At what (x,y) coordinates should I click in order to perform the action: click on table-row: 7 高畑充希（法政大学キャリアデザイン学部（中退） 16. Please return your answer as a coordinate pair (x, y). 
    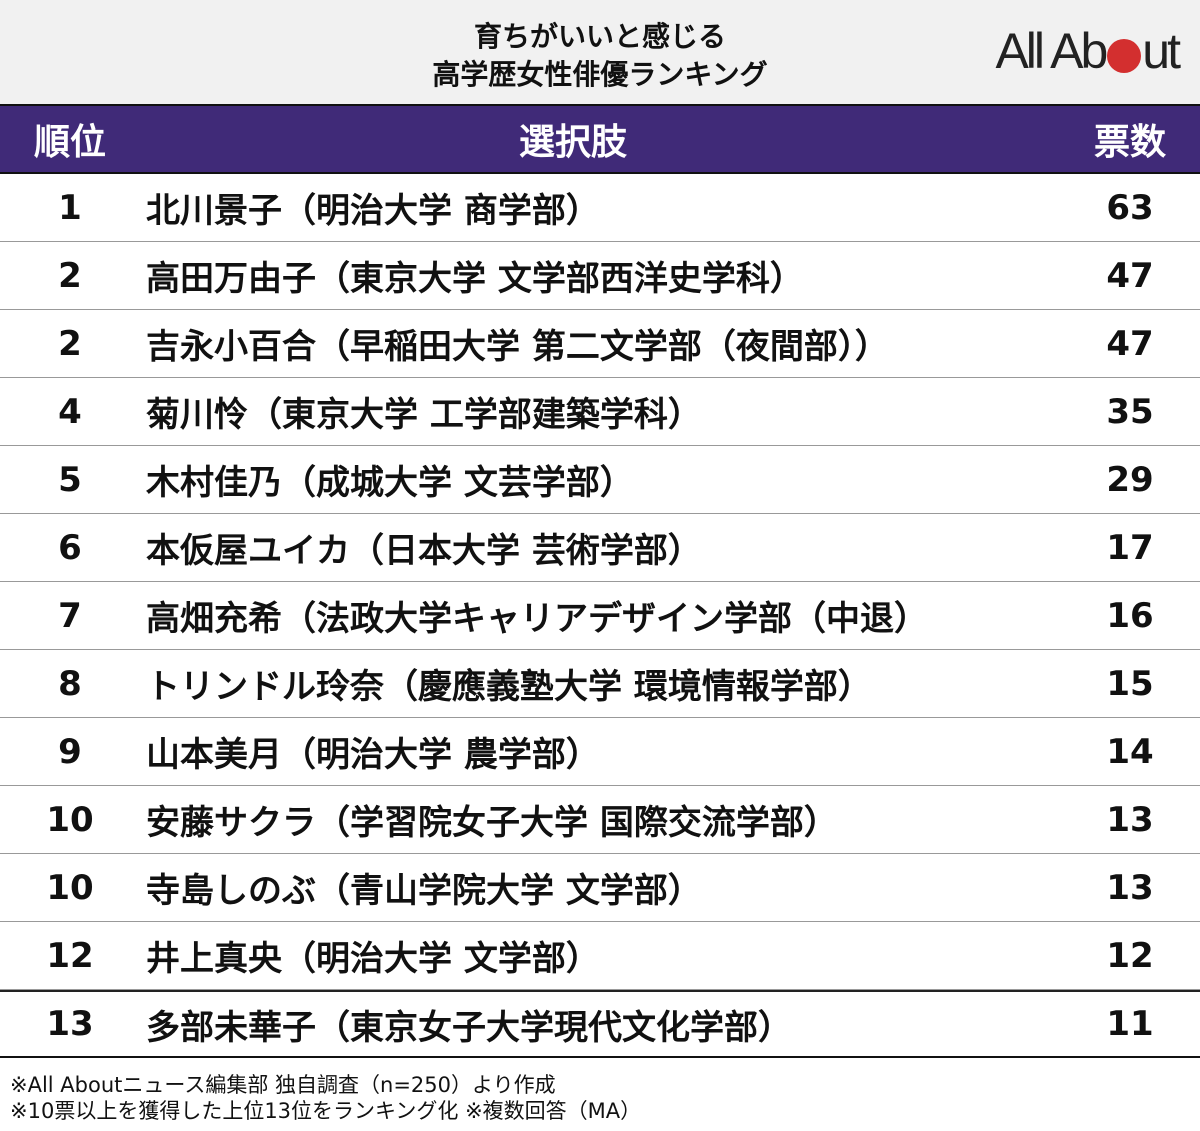
    Looking at the image, I should click on (600, 616).